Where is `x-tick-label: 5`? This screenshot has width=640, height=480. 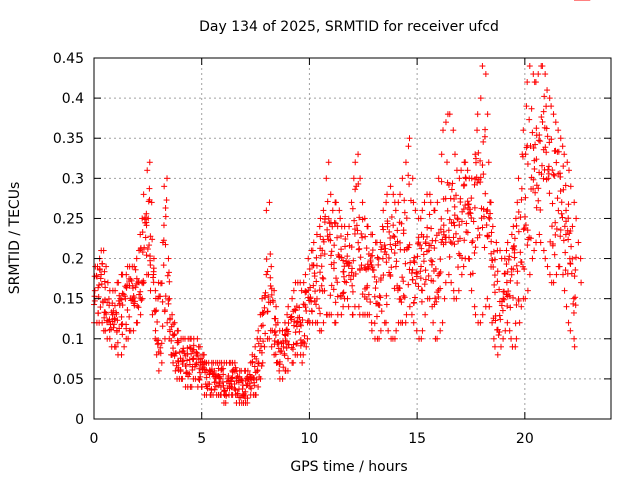
x-tick-label: 5 is located at coordinates (201, 439).